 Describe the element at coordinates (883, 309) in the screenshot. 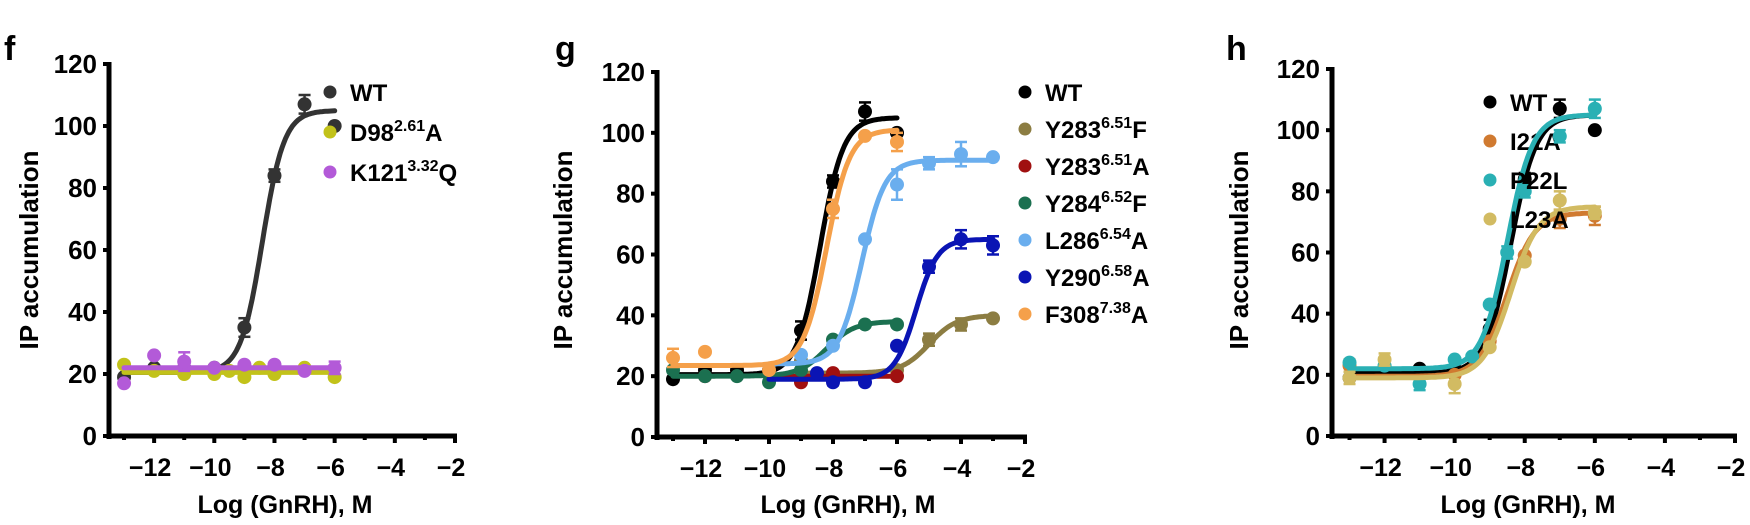

I see `series-y290-6-58-a` at that location.